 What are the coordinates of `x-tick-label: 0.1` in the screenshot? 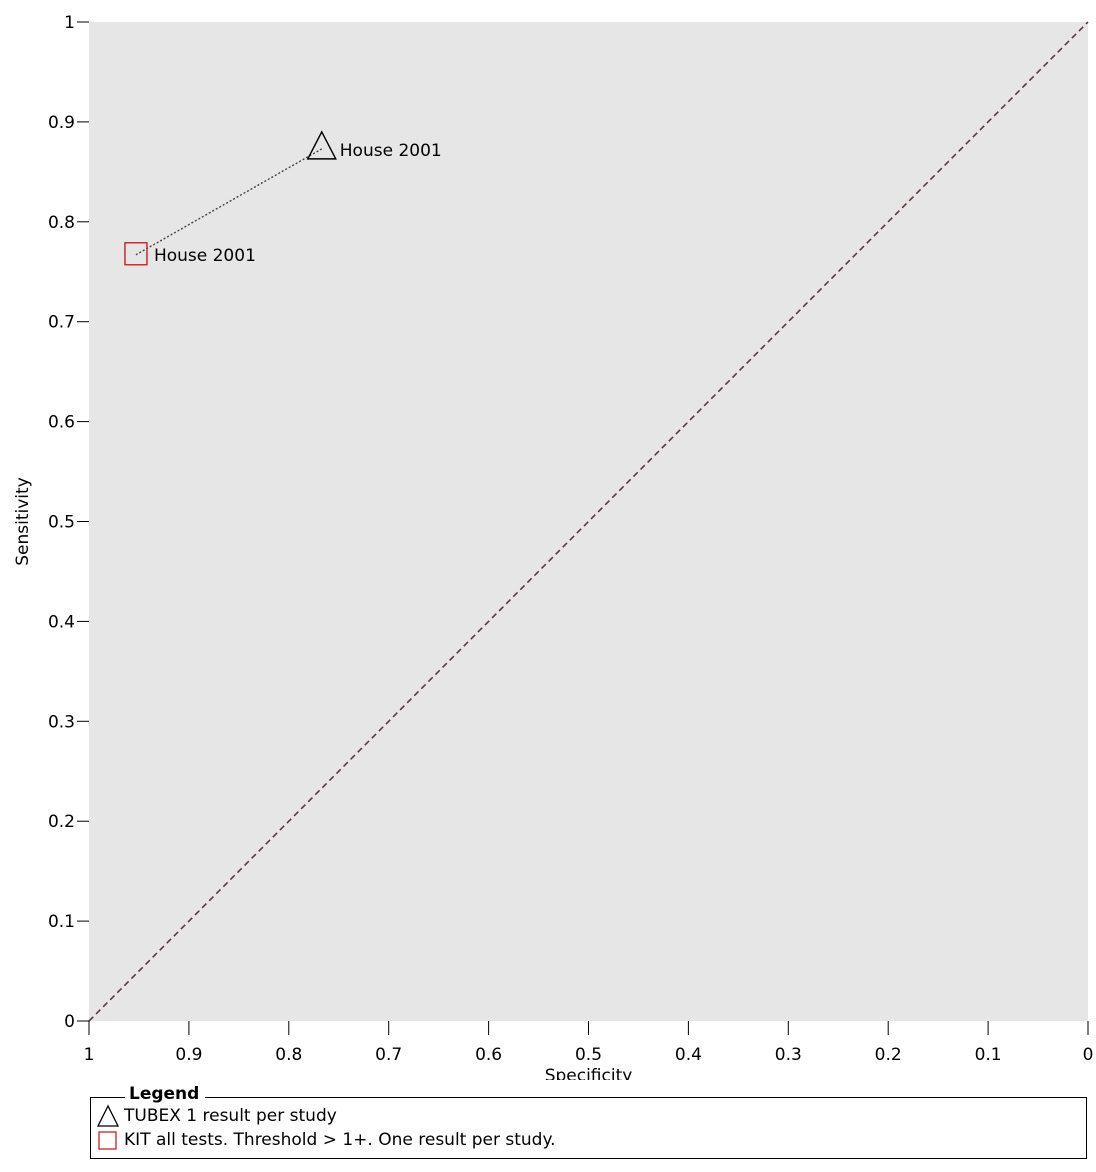 It's located at (988, 1055).